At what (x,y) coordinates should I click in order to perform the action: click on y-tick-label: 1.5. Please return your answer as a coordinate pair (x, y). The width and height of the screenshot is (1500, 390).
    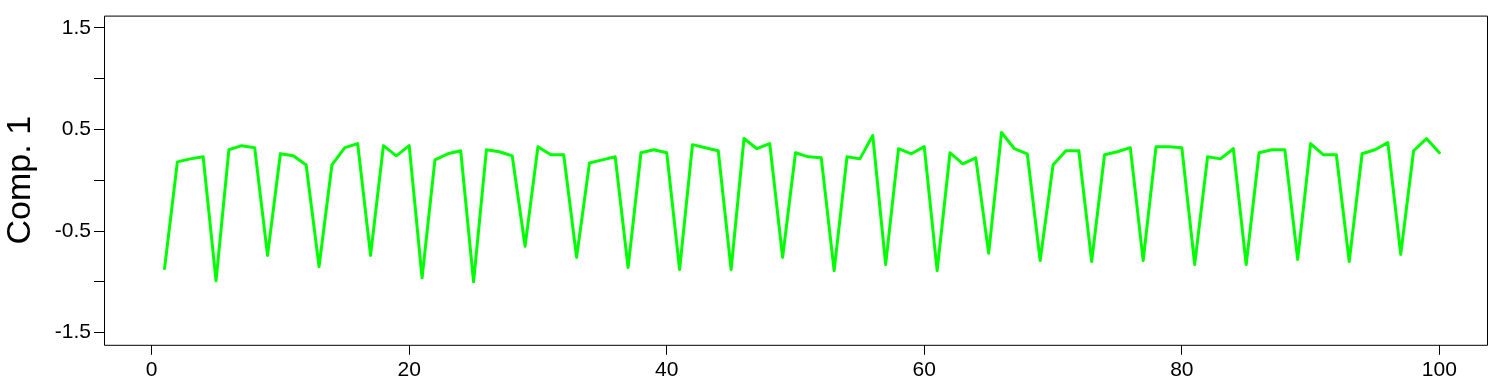
    Looking at the image, I should click on (76, 26).